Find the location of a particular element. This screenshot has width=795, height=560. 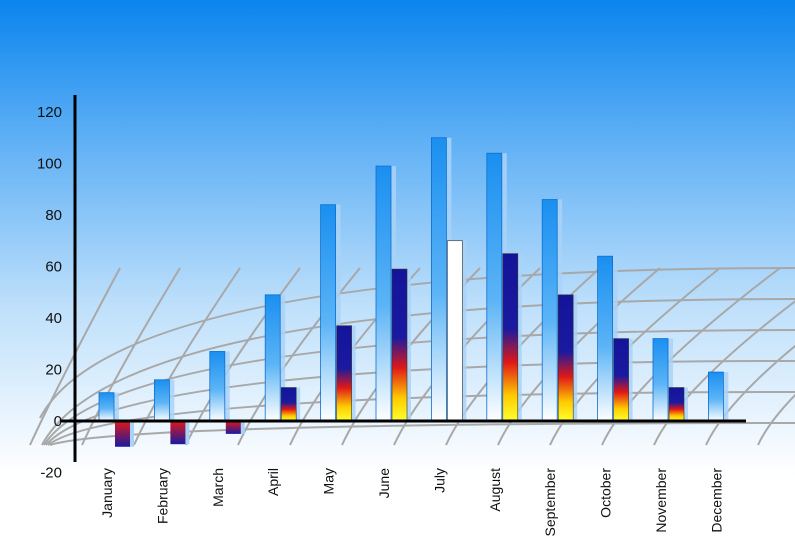

bar-series2-january is located at coordinates (122, 434).